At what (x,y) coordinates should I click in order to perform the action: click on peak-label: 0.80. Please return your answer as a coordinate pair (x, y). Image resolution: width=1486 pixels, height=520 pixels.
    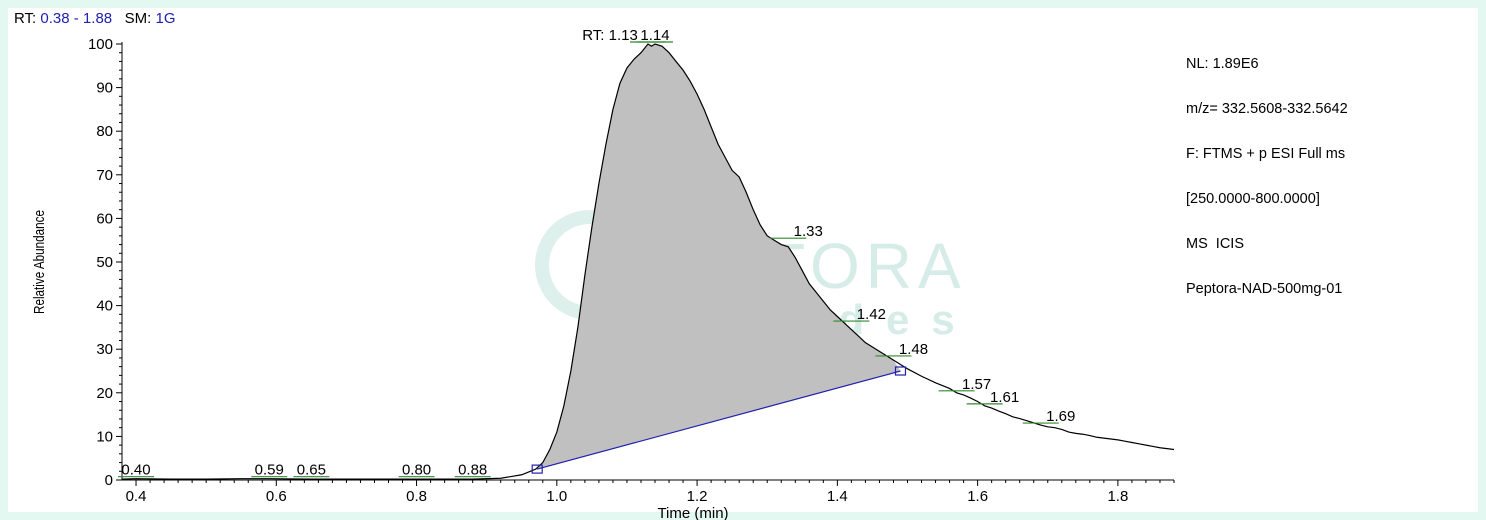
    Looking at the image, I should click on (416, 470).